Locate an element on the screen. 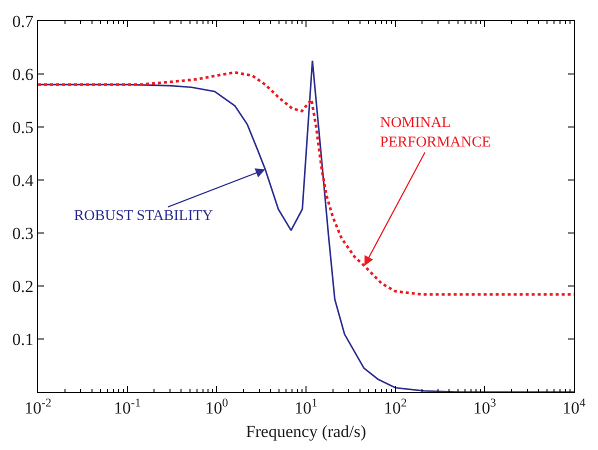 The image size is (598, 450). x-tick-label: 10$^{3}$ is located at coordinates (484, 406).